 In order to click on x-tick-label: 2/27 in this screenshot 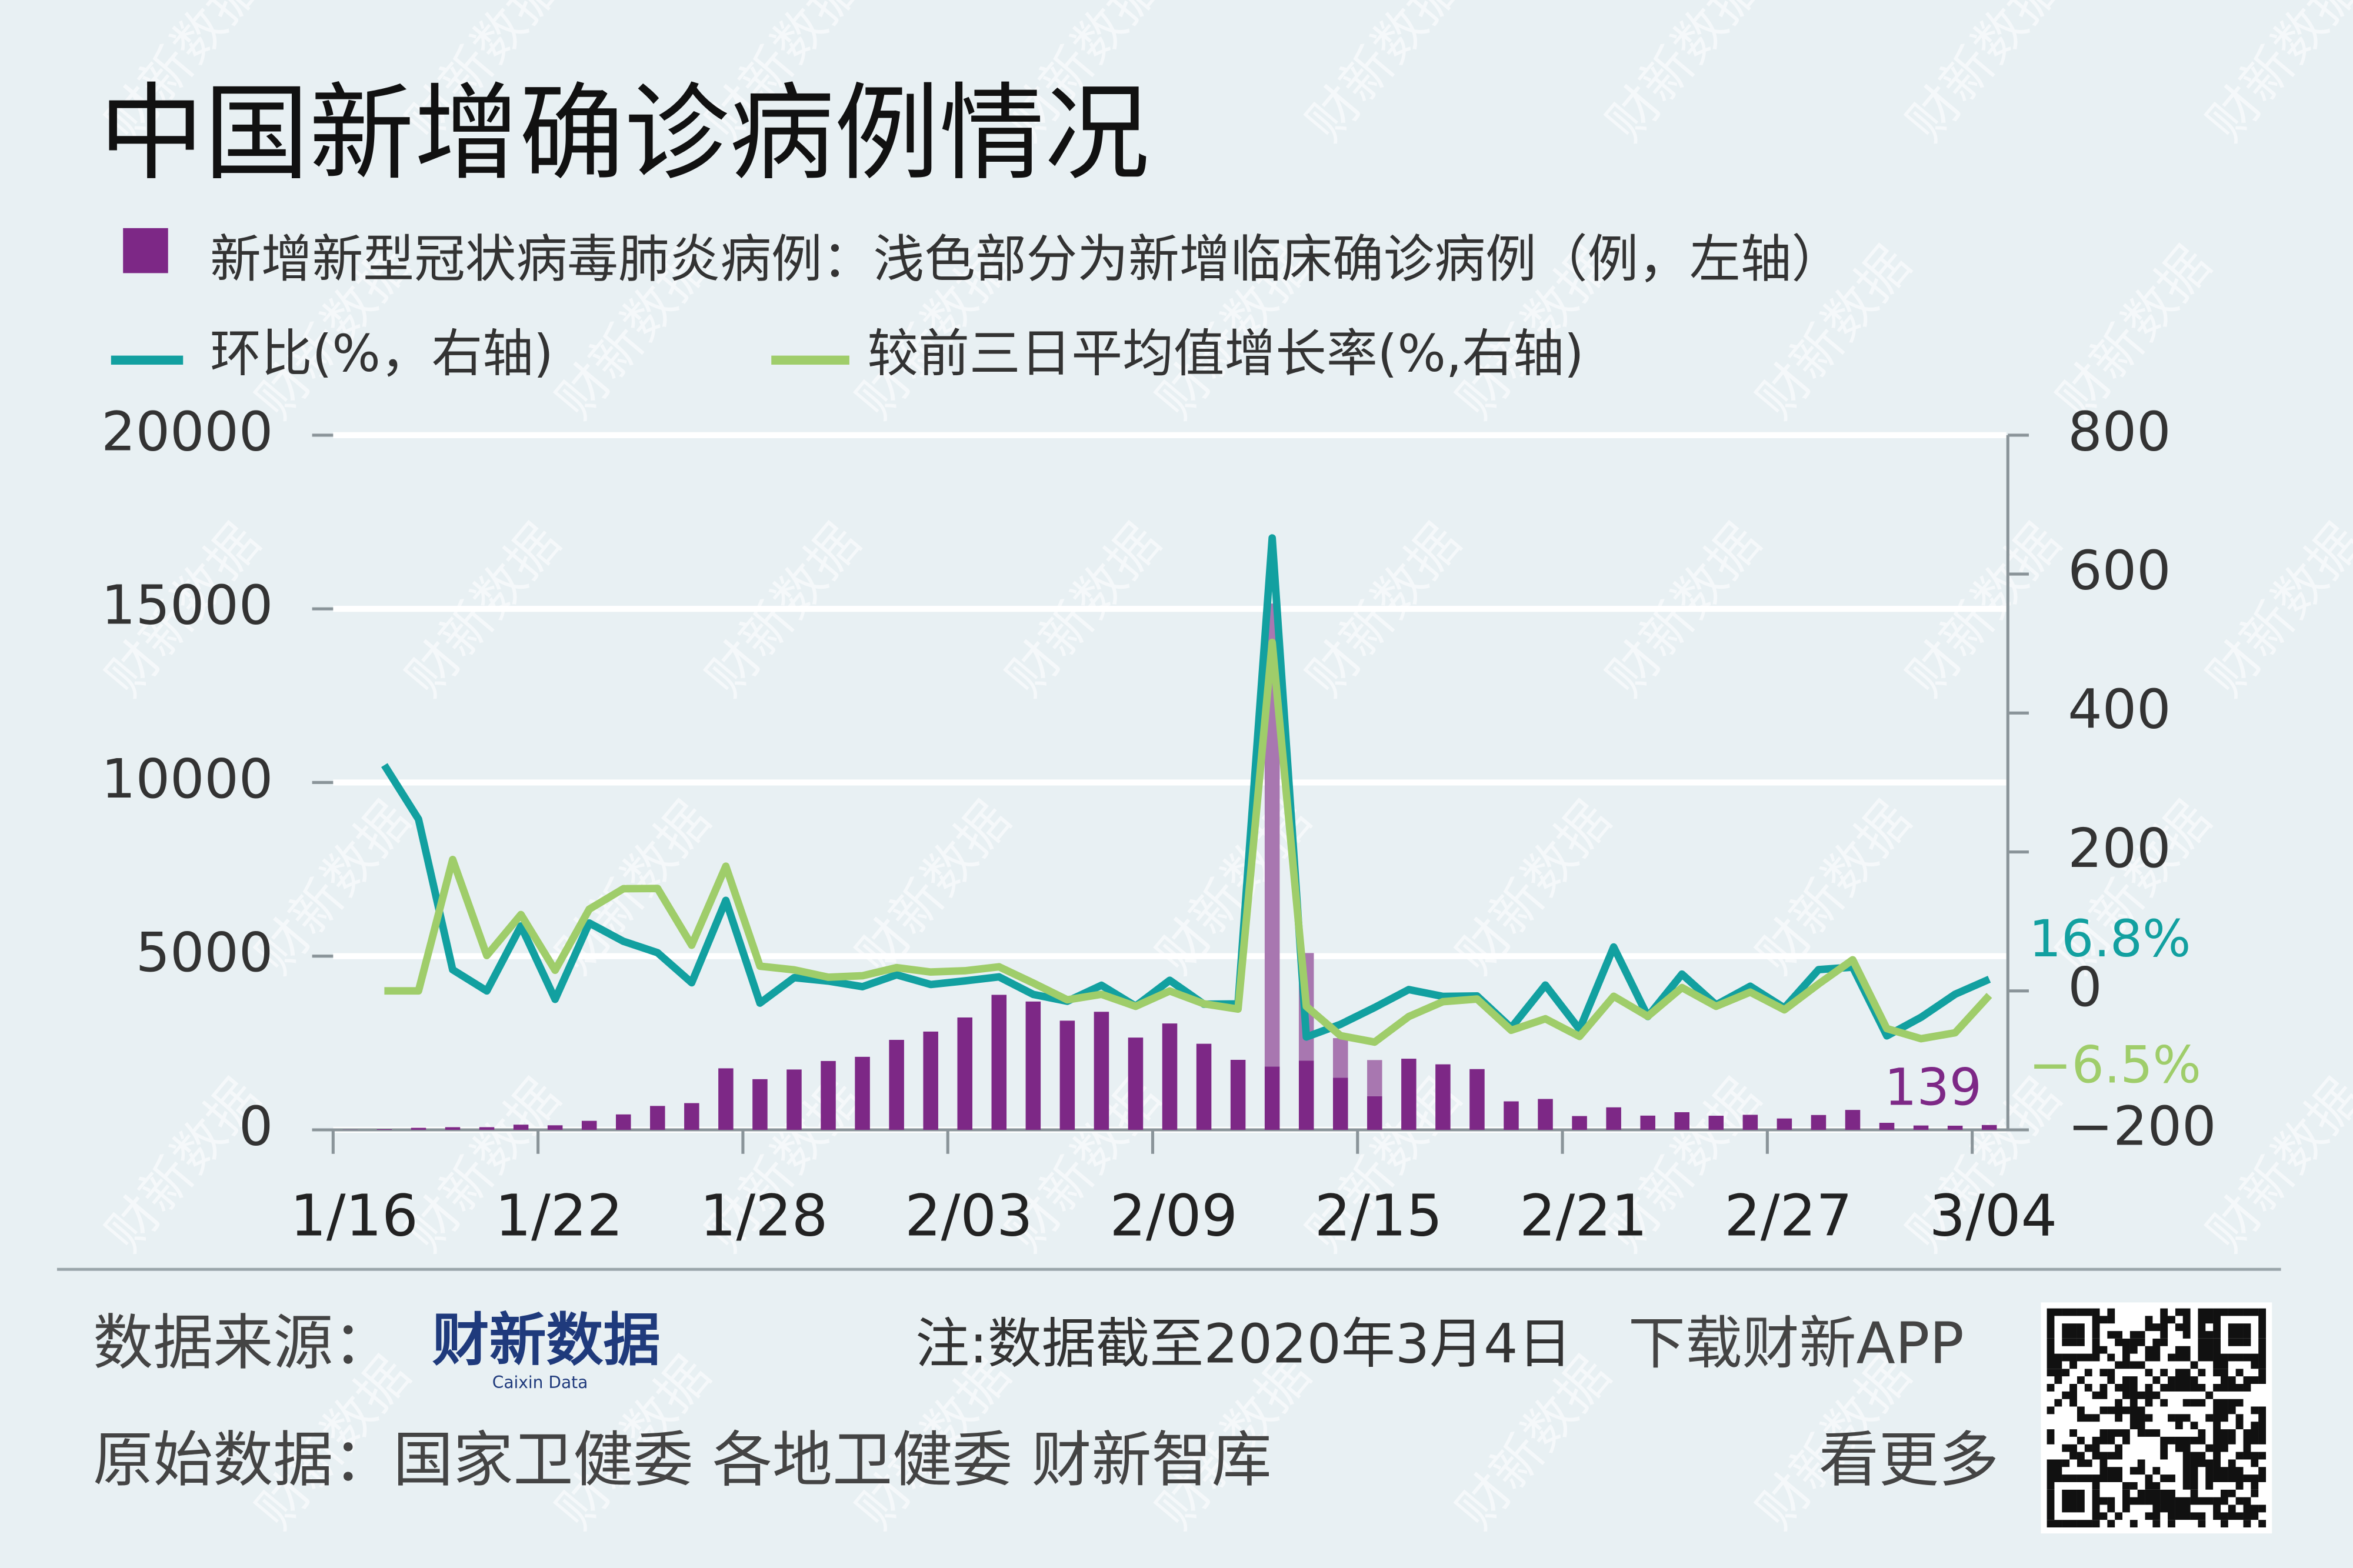, I will do `click(1788, 1215)`.